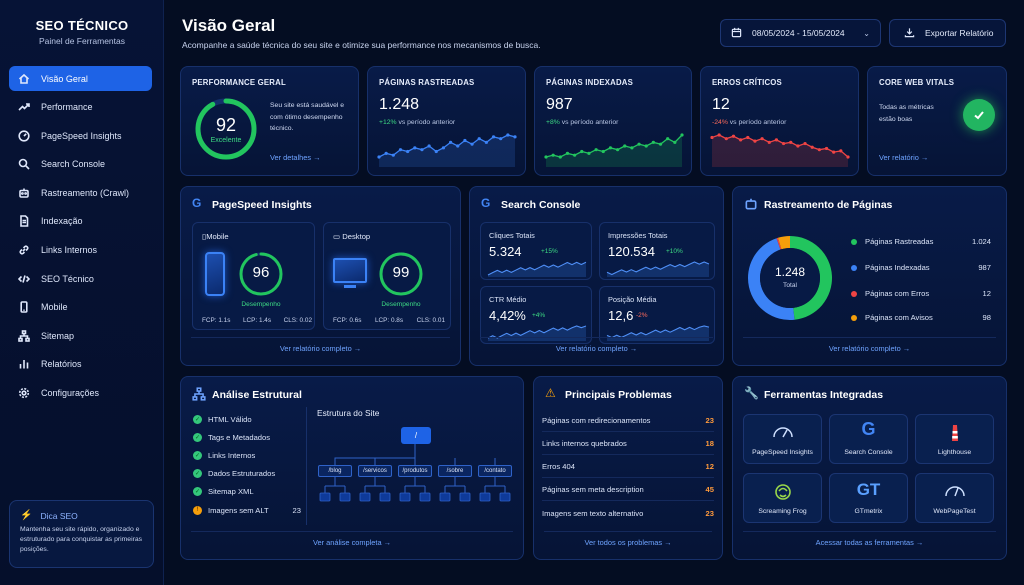  Describe the element at coordinates (854, 317) in the screenshot. I see `legend-dot` at that location.